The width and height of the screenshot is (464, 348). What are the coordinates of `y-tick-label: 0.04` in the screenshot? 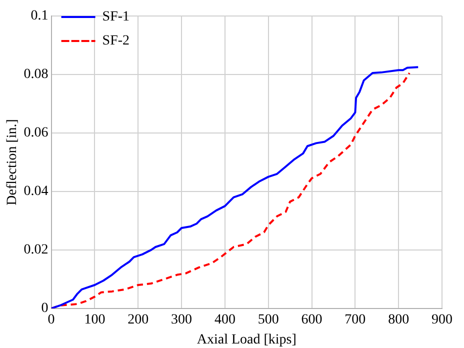 It's located at (36, 192).